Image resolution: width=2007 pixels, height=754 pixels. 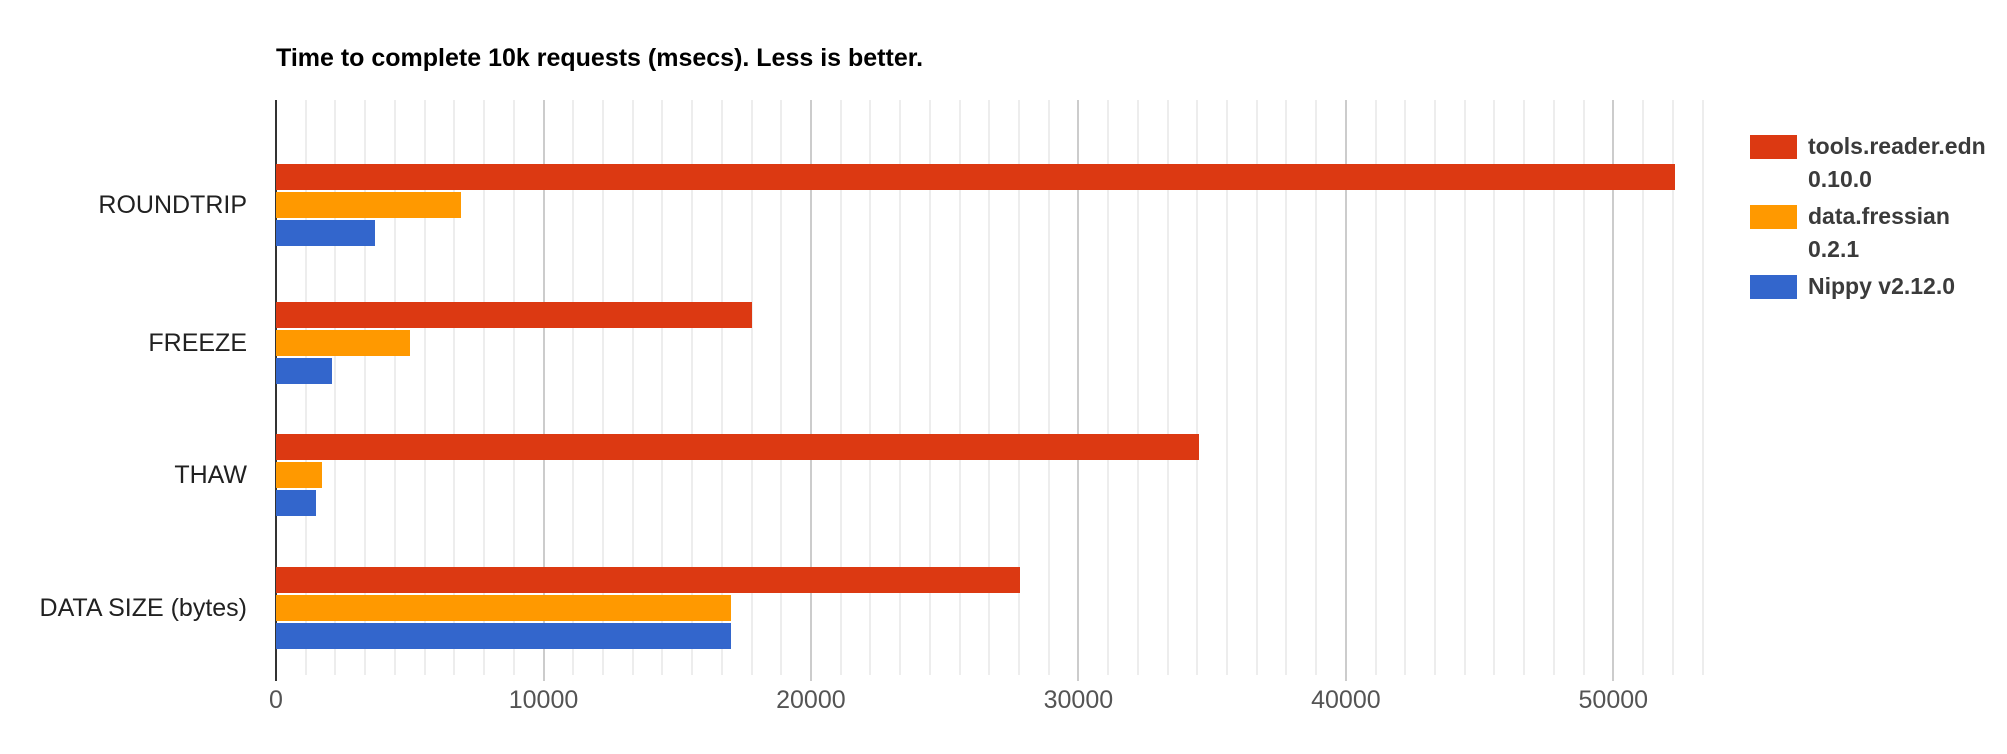 What do you see at coordinates (811, 700) in the screenshot?
I see `x-tick-label: 20000` at bounding box center [811, 700].